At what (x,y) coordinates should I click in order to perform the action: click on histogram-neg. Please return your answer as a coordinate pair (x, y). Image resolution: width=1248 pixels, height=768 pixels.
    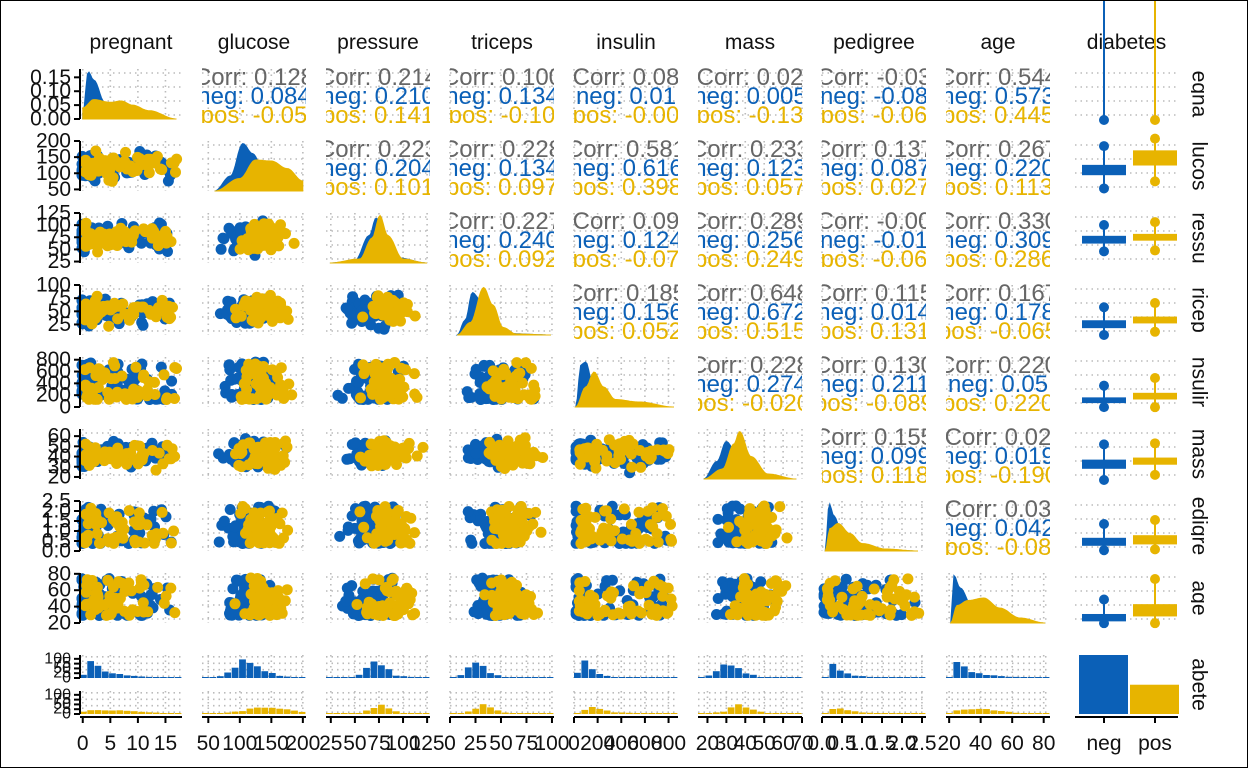
    Looking at the image, I should click on (254, 668).